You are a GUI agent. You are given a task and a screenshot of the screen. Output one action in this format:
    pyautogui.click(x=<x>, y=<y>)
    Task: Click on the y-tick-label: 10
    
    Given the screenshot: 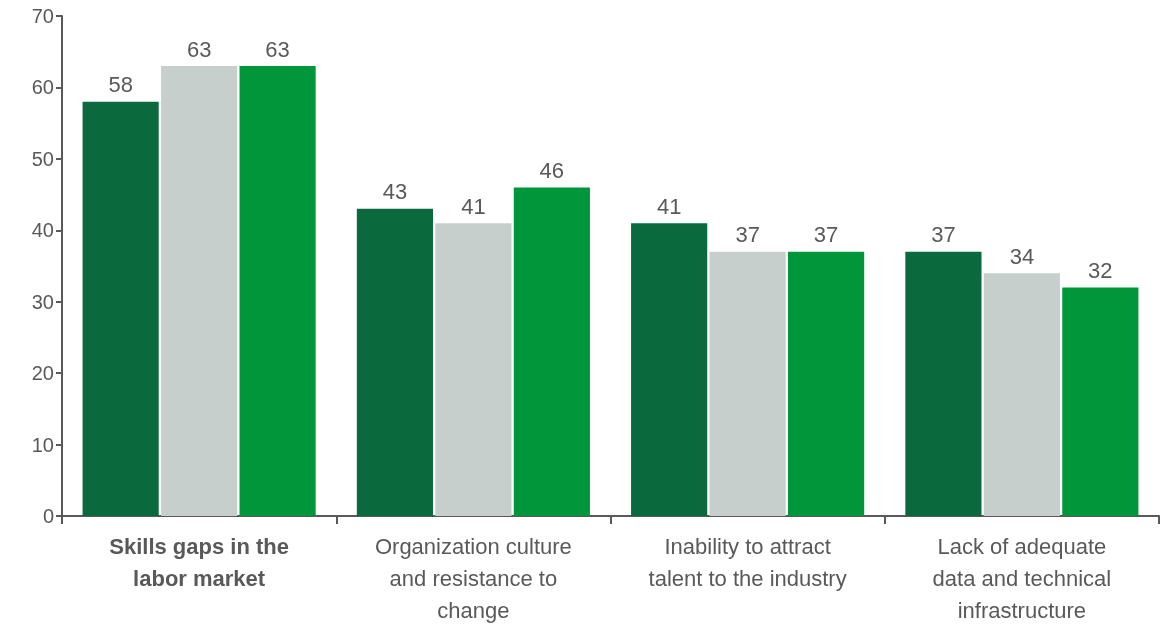 What is the action you would take?
    pyautogui.click(x=42, y=444)
    